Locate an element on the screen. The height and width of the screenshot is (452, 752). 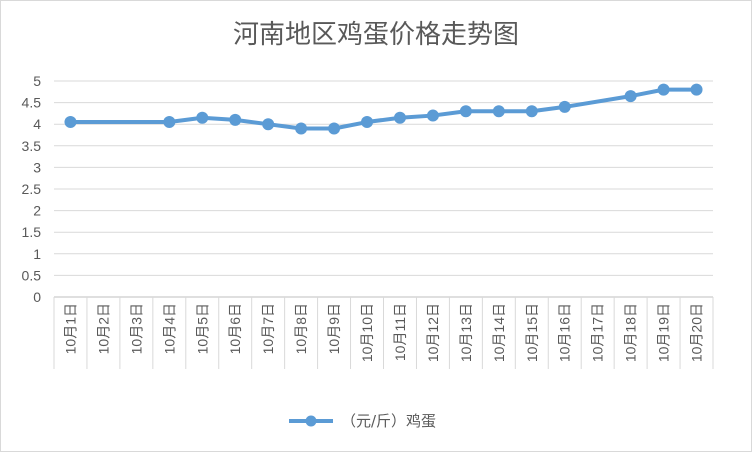
y-tick-label: 4 is located at coordinates (37, 124).